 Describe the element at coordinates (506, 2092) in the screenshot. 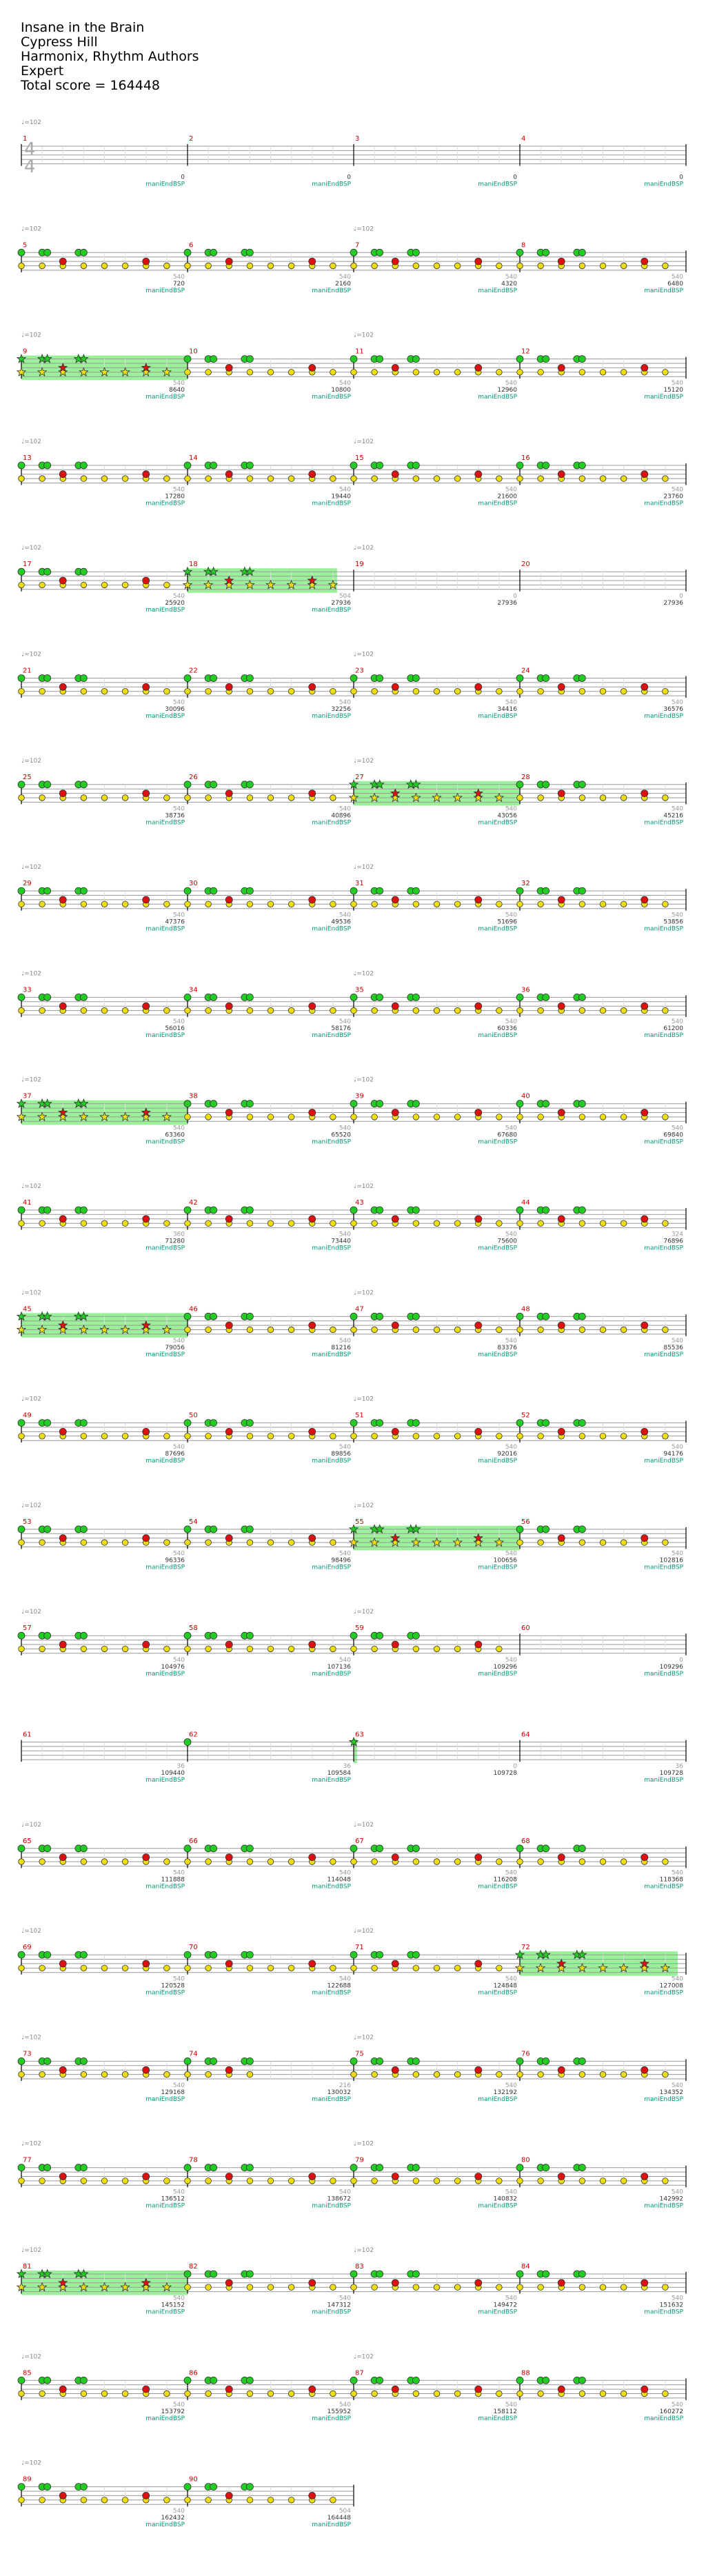

I see `measure-cumulative-score: 132192` at that location.